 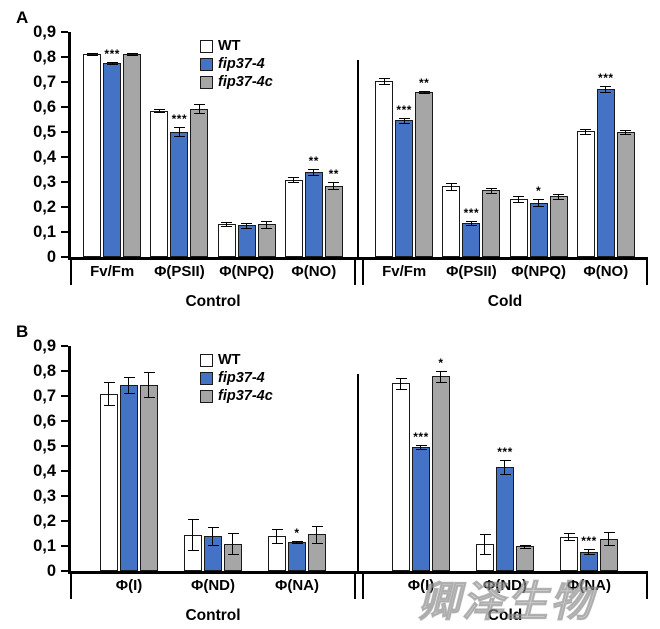 What do you see at coordinates (44, 371) in the screenshot?
I see `y-tick-label: 0,8` at bounding box center [44, 371].